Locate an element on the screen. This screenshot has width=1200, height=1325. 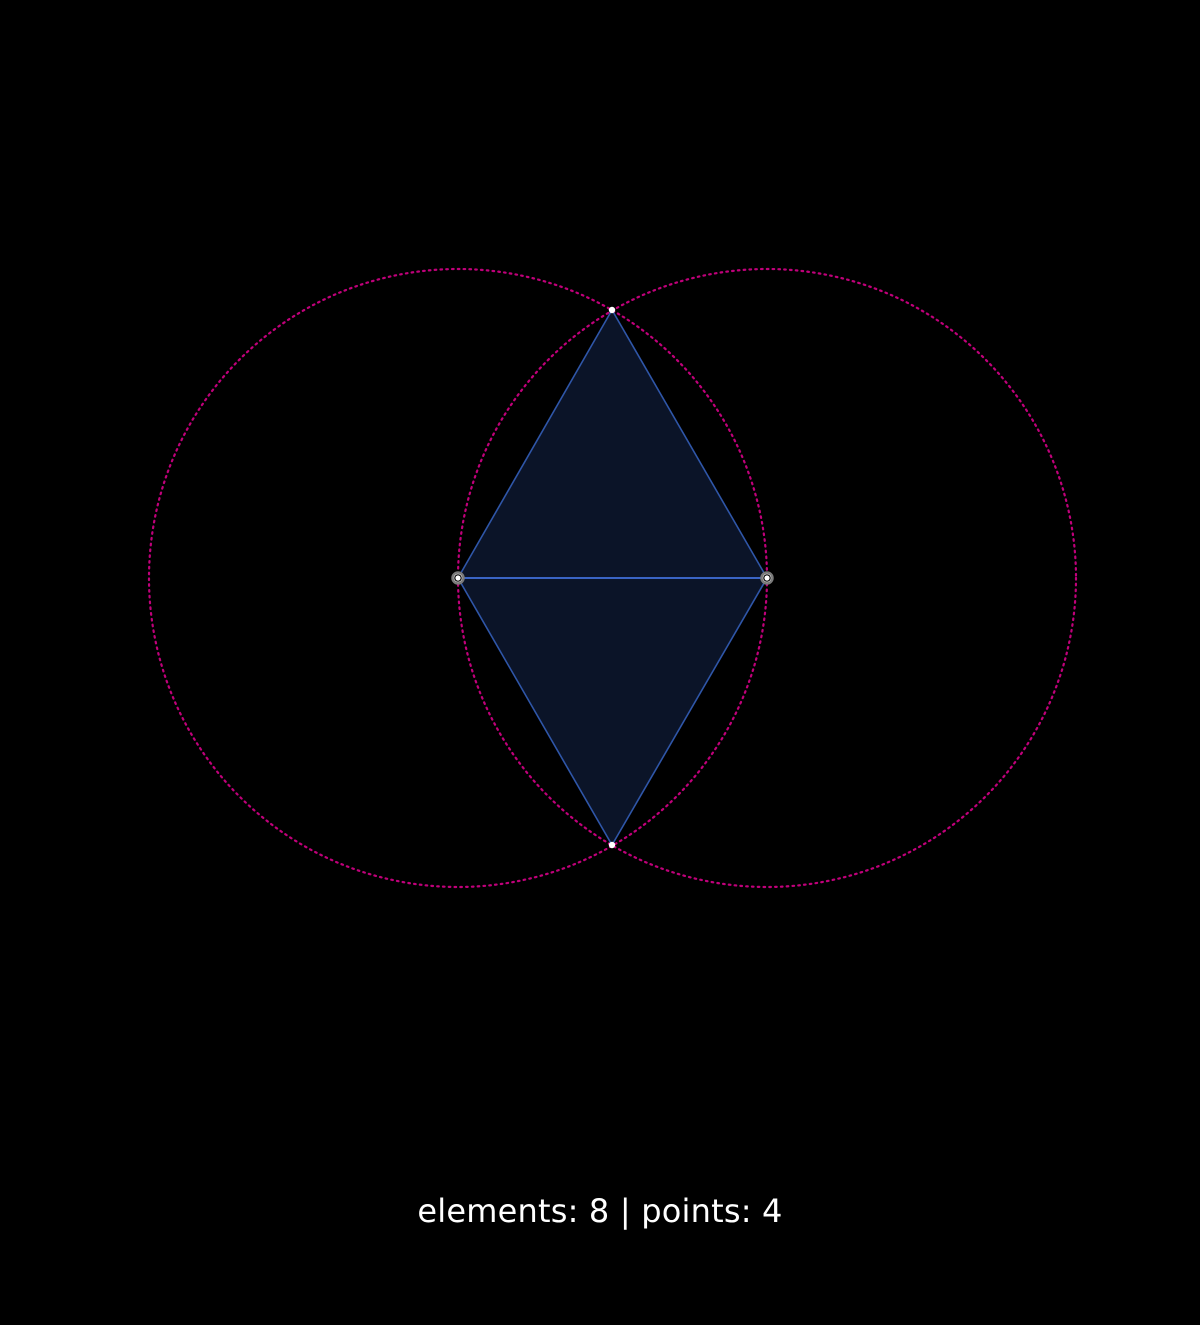
intersection-point-top is located at coordinates (612, 310).